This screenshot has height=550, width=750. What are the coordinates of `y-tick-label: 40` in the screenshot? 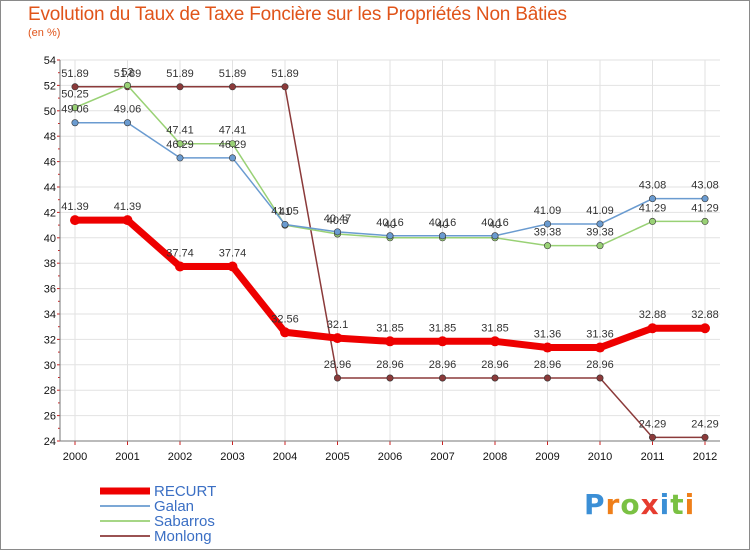 It's located at (50, 239).